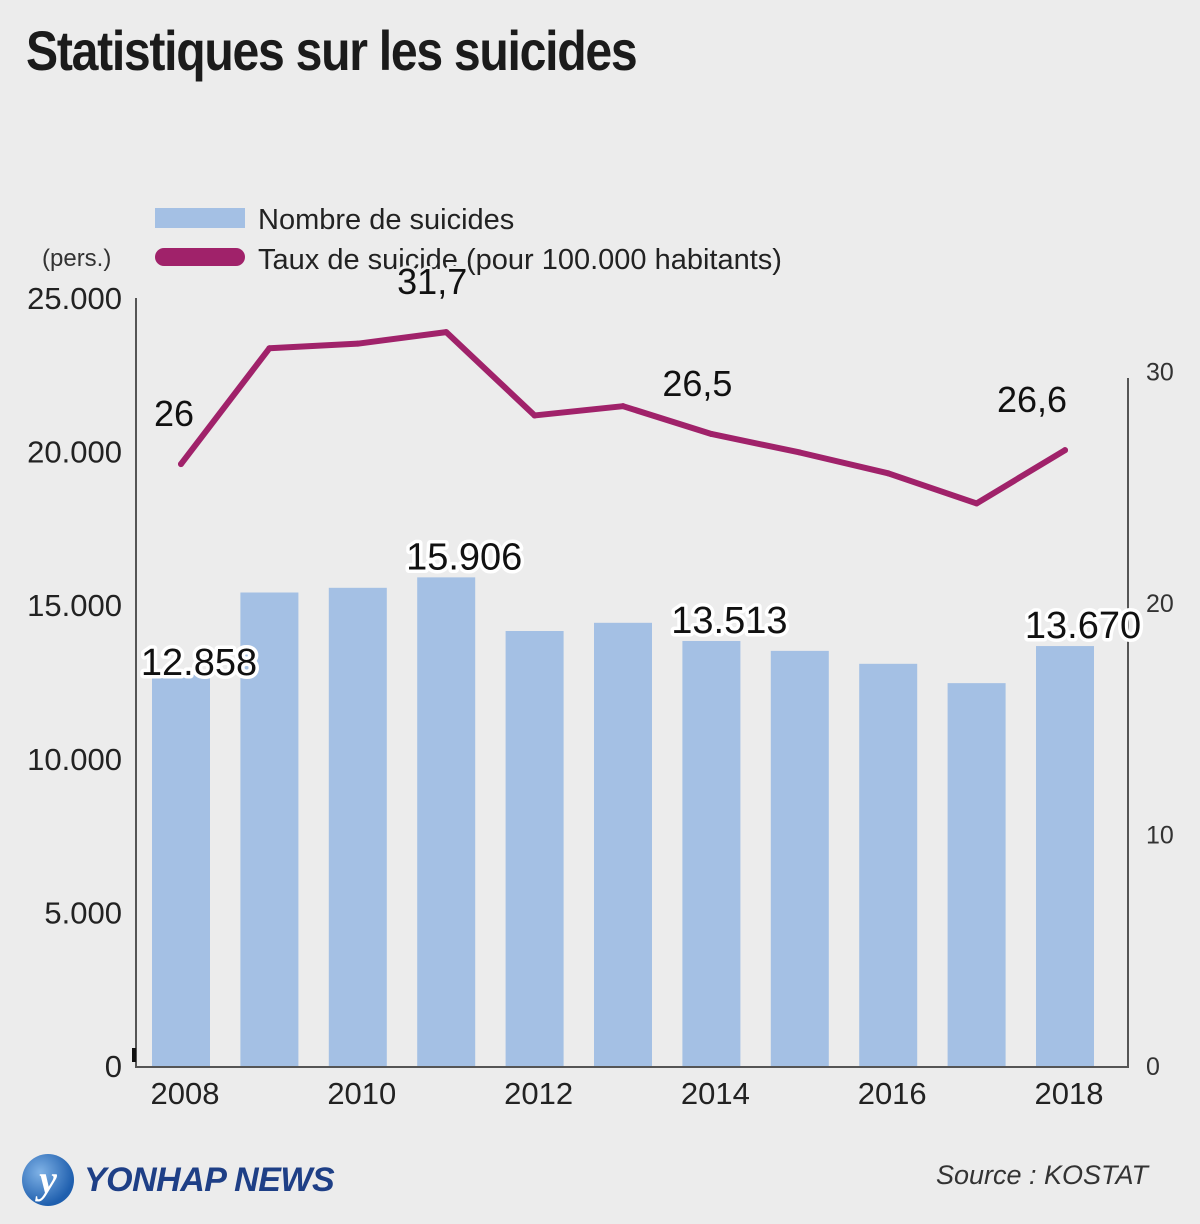 This screenshot has height=1224, width=1200. I want to click on rate-point-2010, so click(357, 343).